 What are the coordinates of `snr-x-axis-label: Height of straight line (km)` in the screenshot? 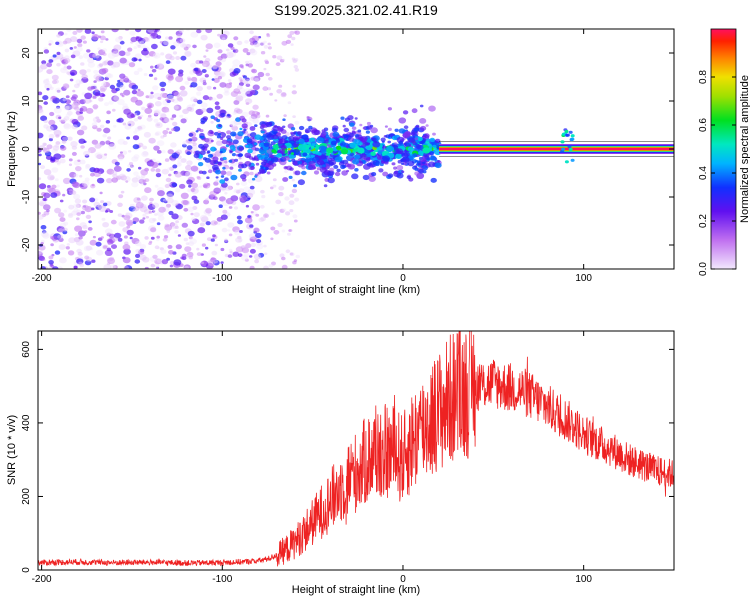 It's located at (356, 590).